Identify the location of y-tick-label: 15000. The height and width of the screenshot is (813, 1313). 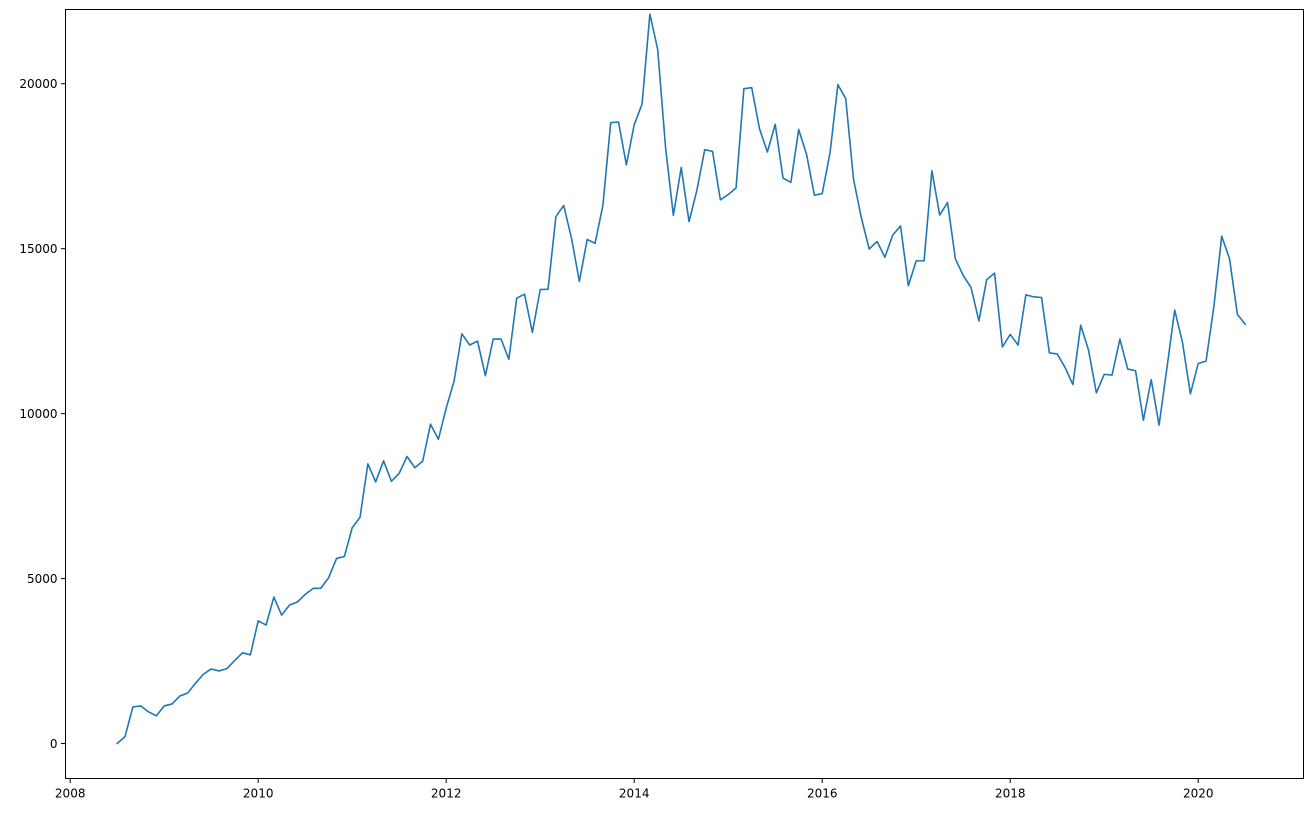
(38, 249).